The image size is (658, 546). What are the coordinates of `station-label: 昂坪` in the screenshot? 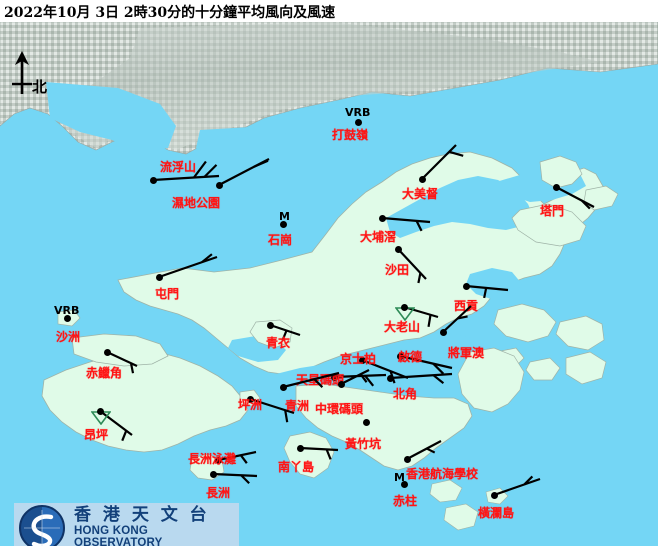 It's located at (96, 435).